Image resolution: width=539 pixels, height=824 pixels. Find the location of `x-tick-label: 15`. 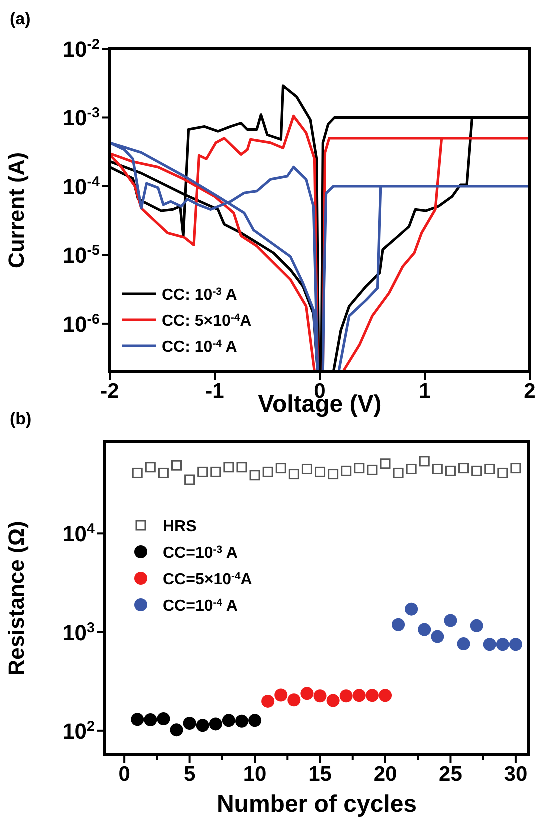

x-tick-label: 15 is located at coordinates (320, 774).